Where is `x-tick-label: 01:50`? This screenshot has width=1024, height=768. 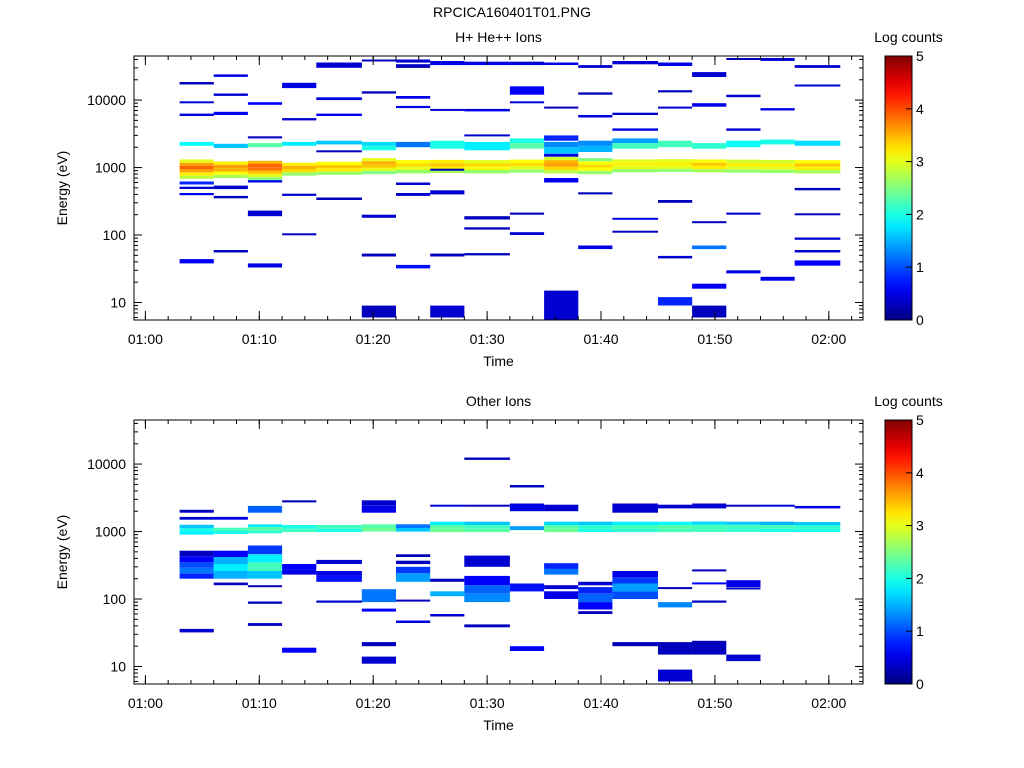
x-tick-label: 01:50 is located at coordinates (714, 703).